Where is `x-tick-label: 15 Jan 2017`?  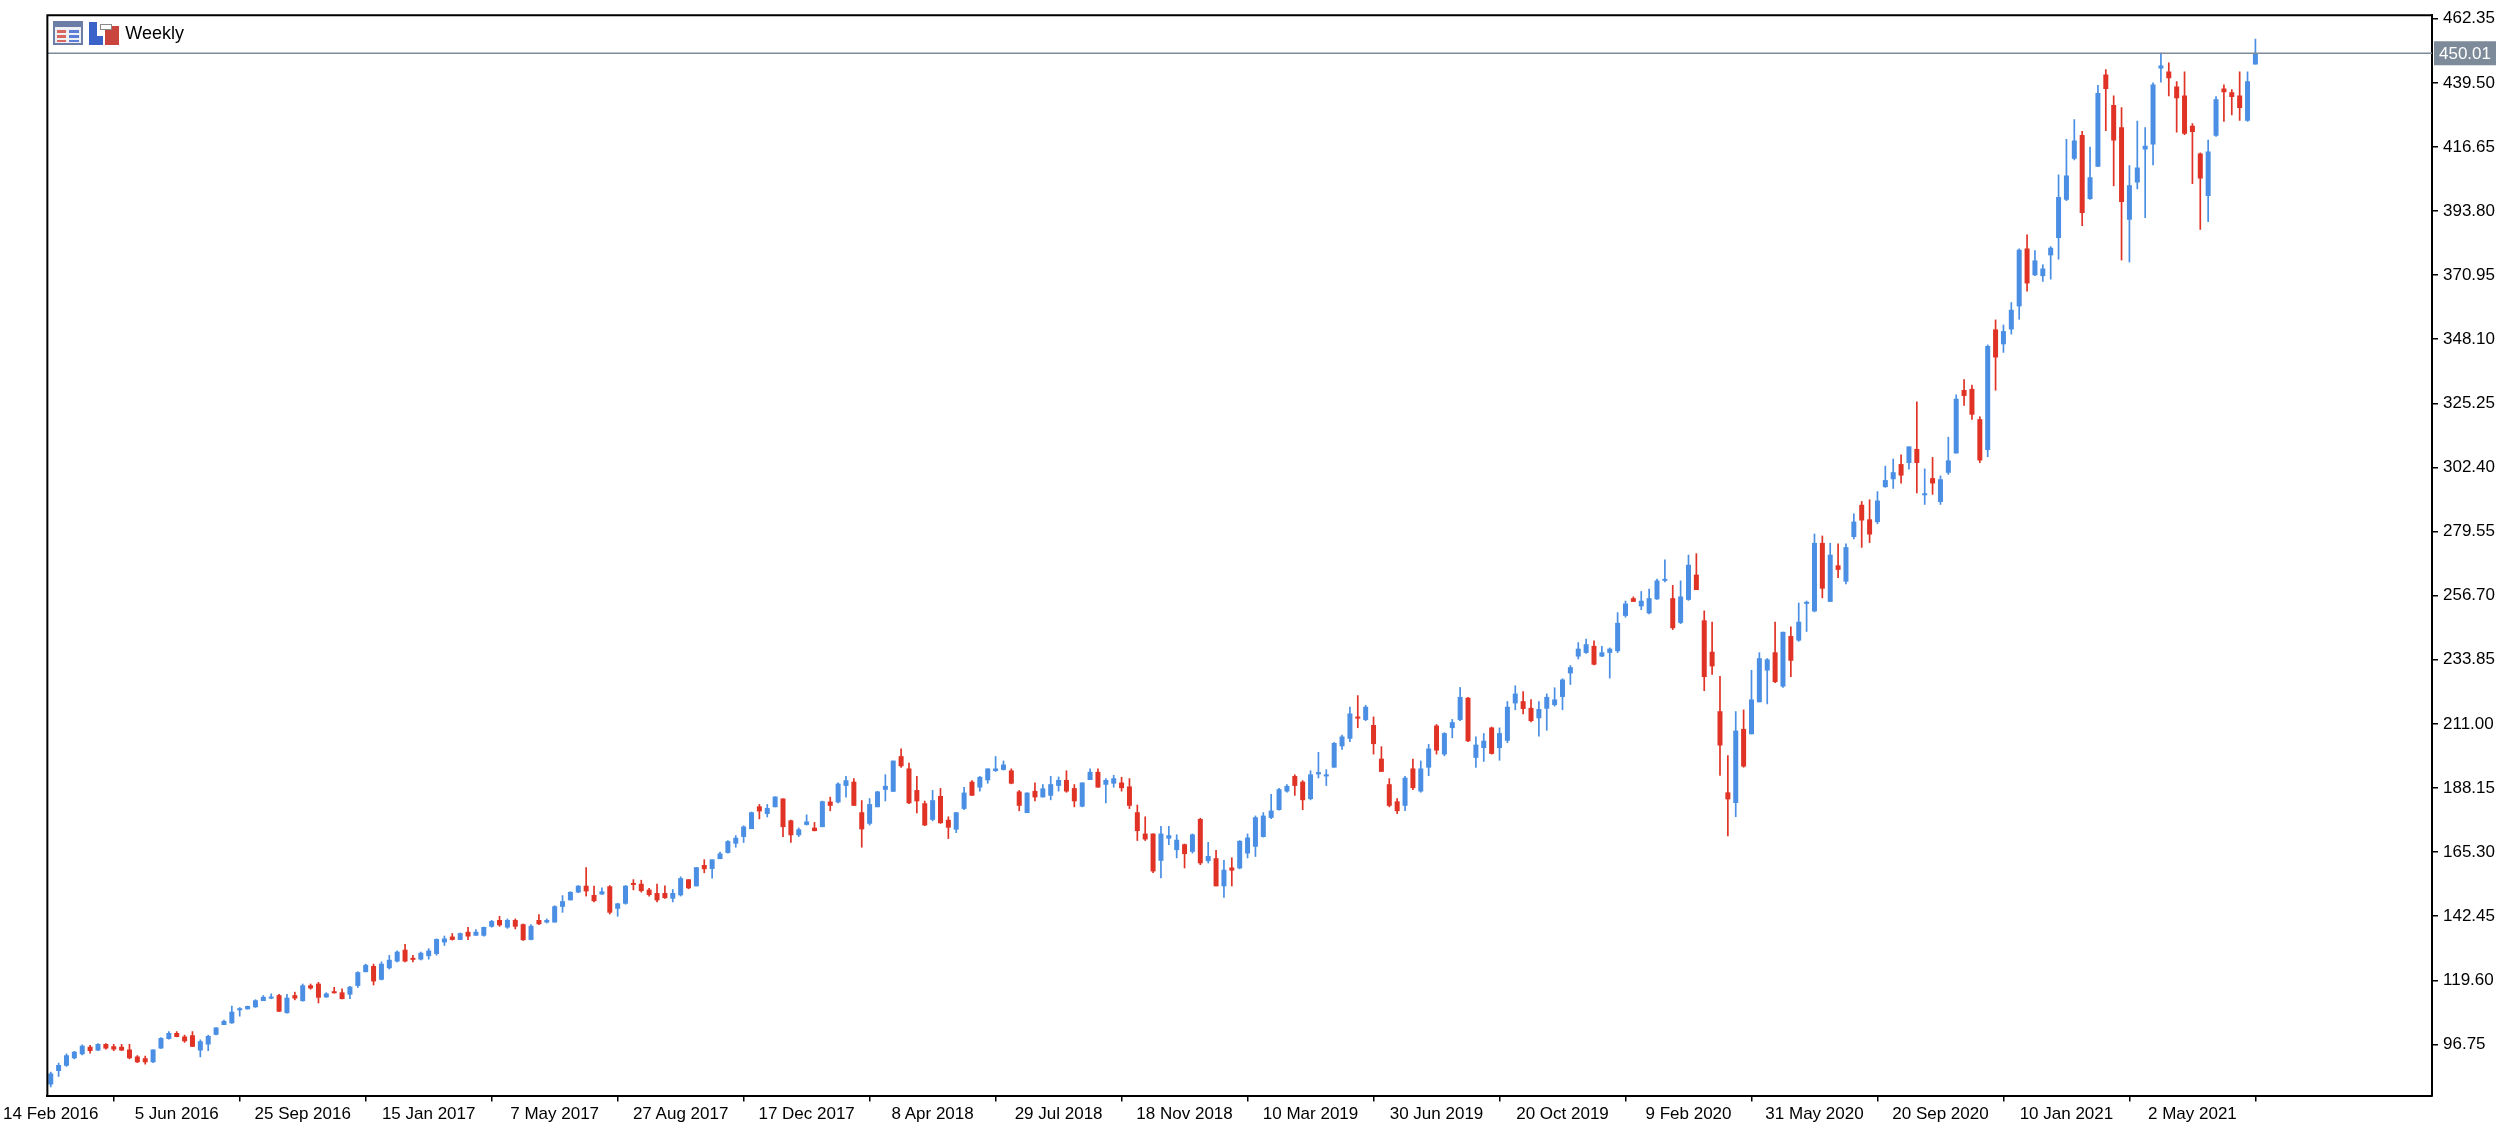
x-tick-label: 15 Jan 2017 is located at coordinates (428, 1114).